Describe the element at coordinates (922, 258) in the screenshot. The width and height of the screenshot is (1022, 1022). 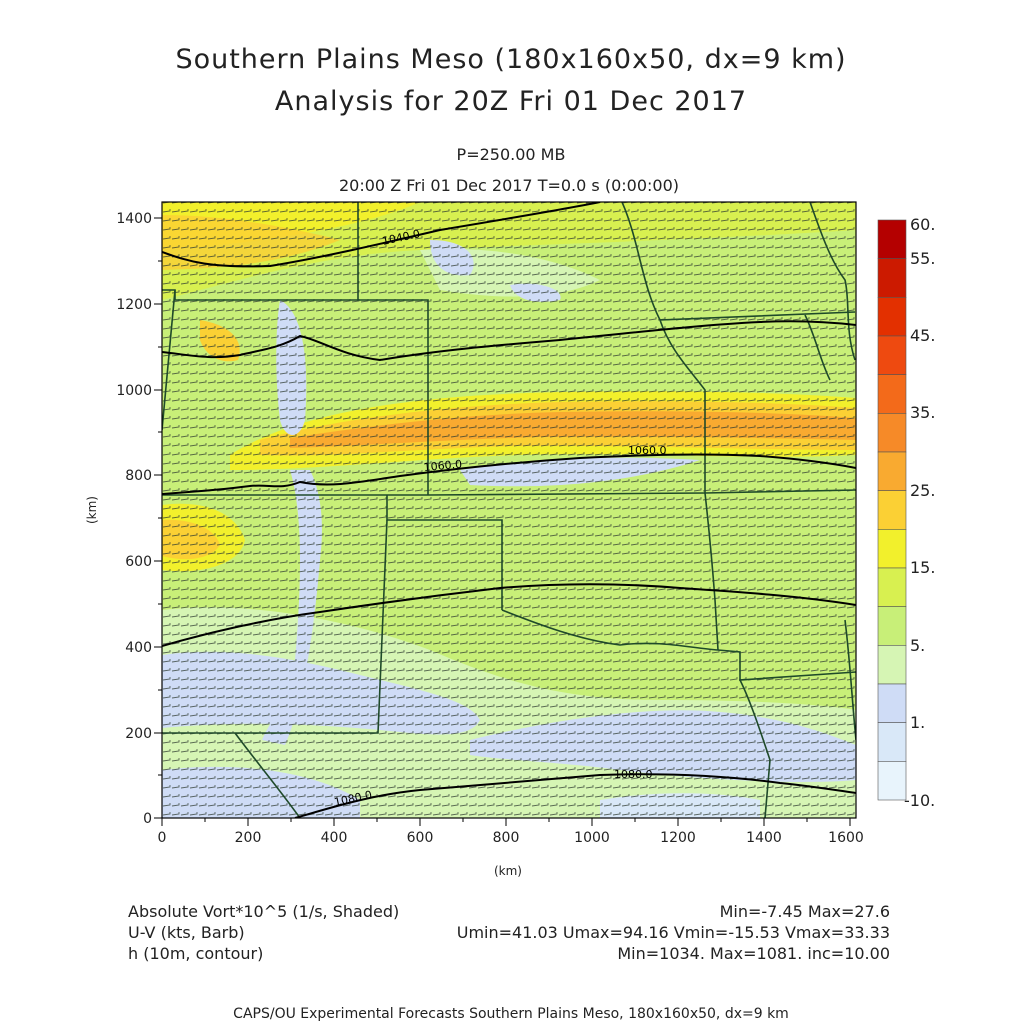
I see `colorbar-label: 55.` at that location.